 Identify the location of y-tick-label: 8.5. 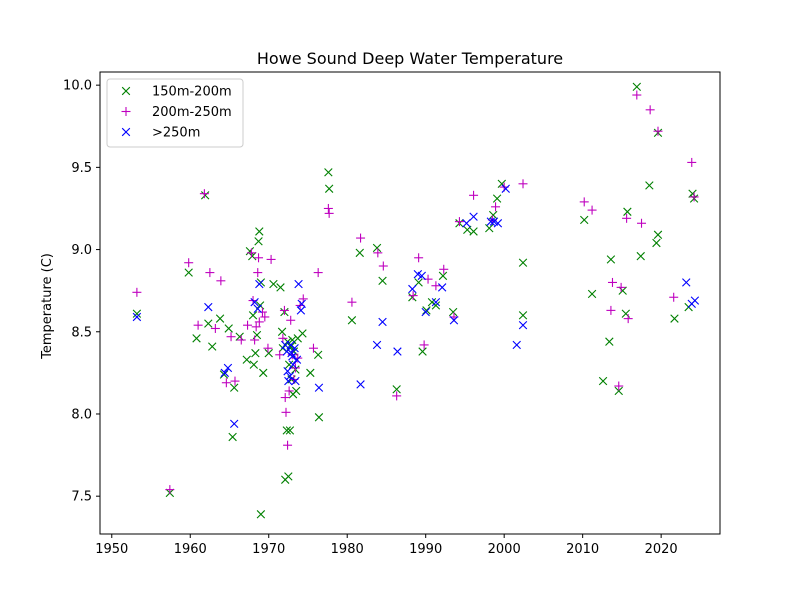
(81, 332).